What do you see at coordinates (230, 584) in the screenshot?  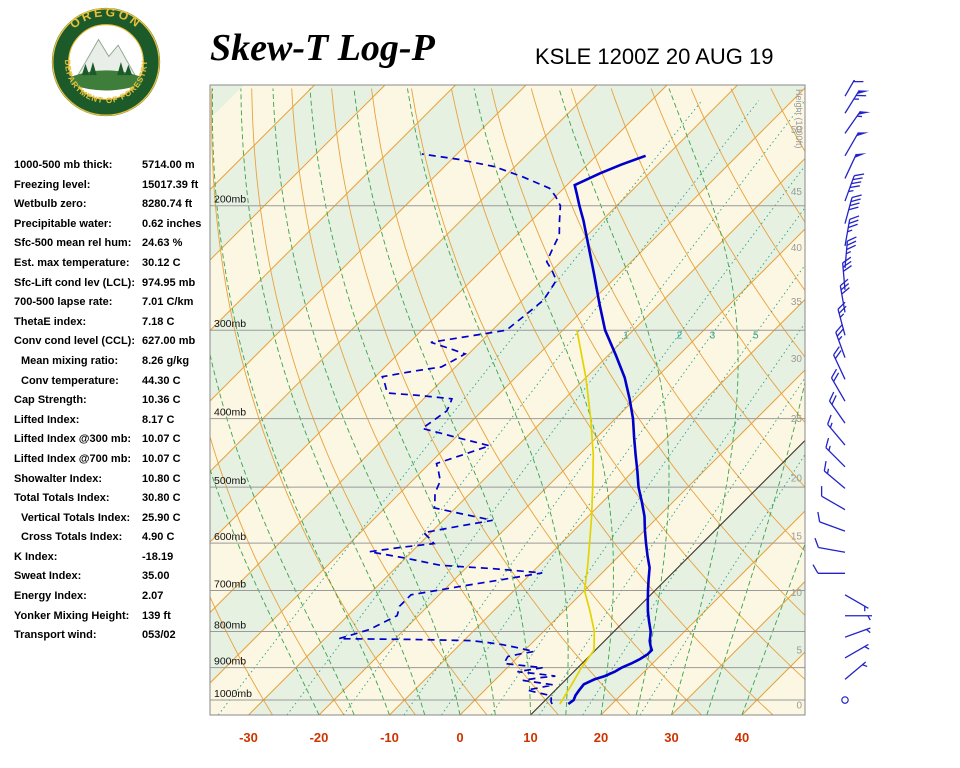 I see `pressure-label: 700mb` at bounding box center [230, 584].